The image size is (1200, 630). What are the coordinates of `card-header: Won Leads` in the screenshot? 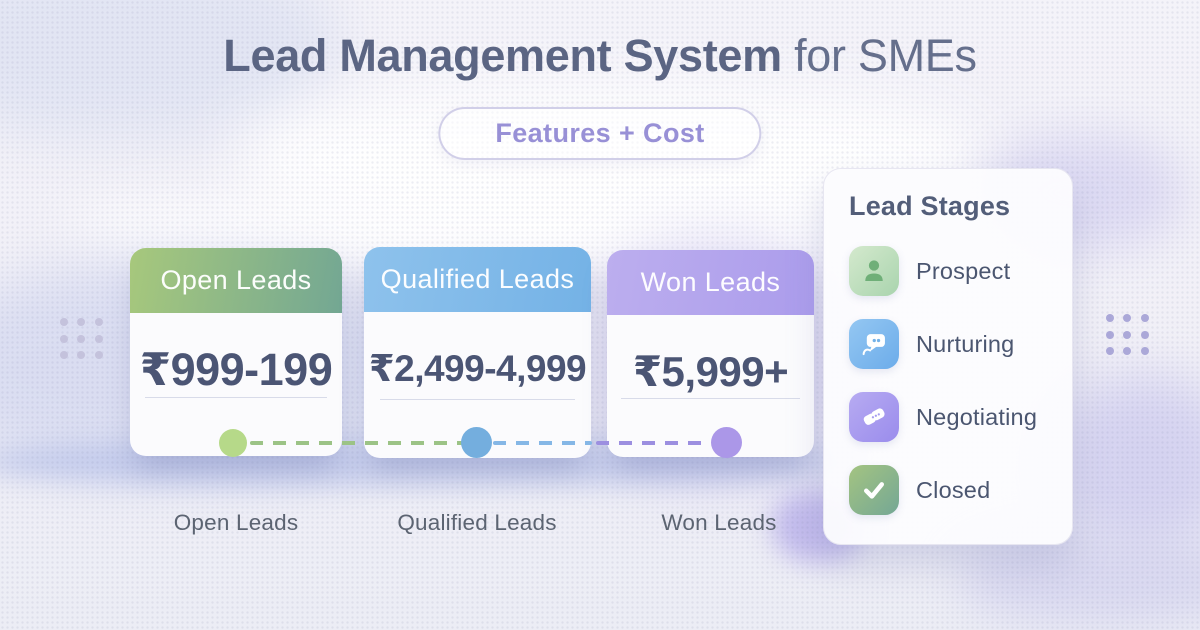 It's located at (710, 282).